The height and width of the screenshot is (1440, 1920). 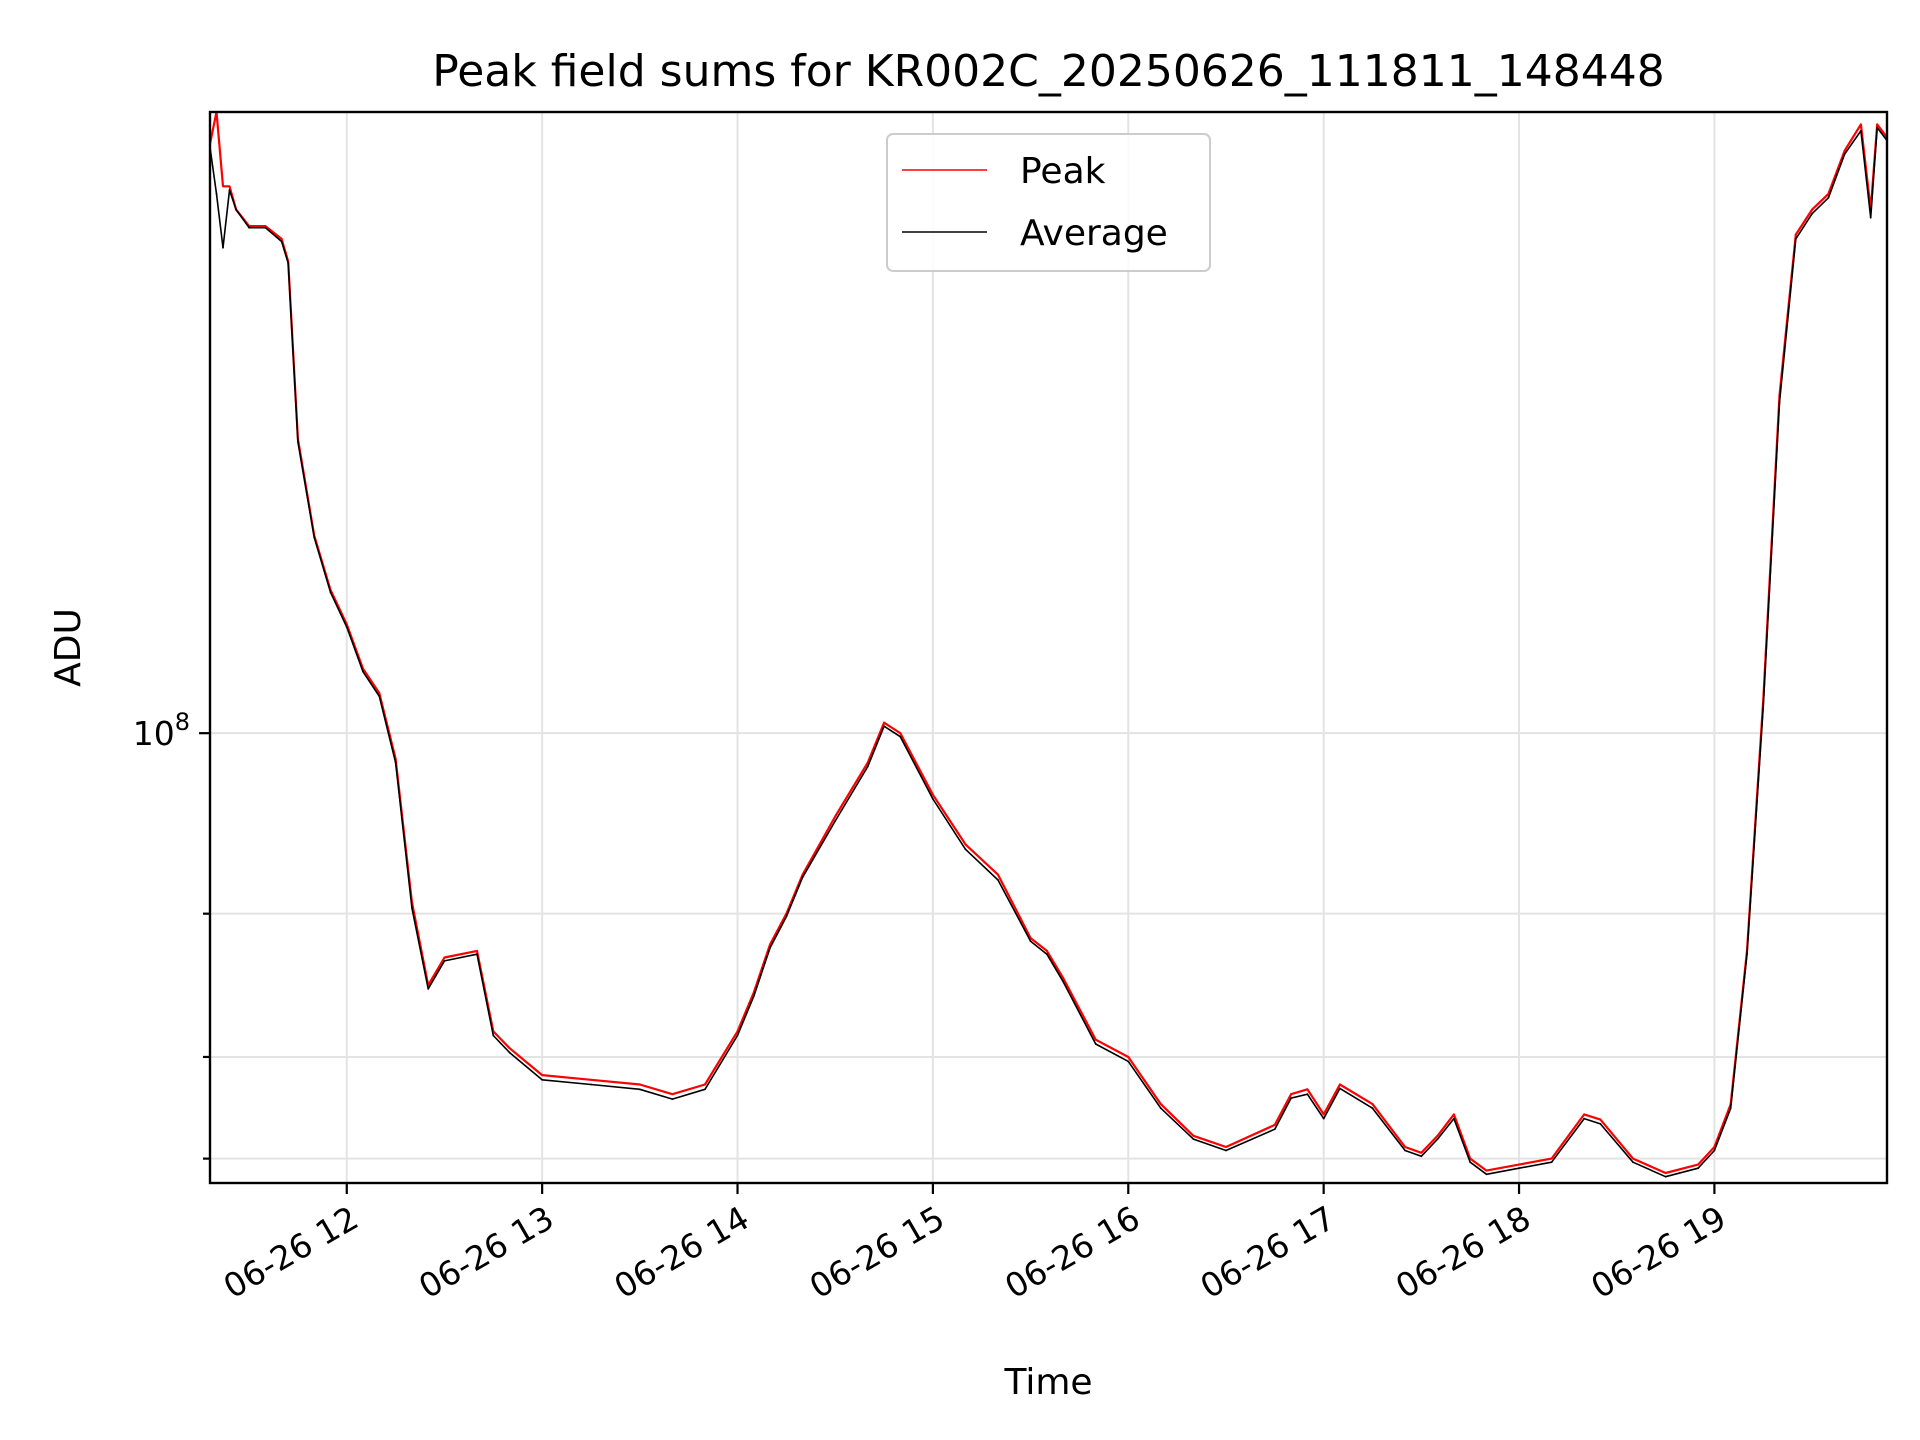 I want to click on legend-box, so click(x=1048, y=202).